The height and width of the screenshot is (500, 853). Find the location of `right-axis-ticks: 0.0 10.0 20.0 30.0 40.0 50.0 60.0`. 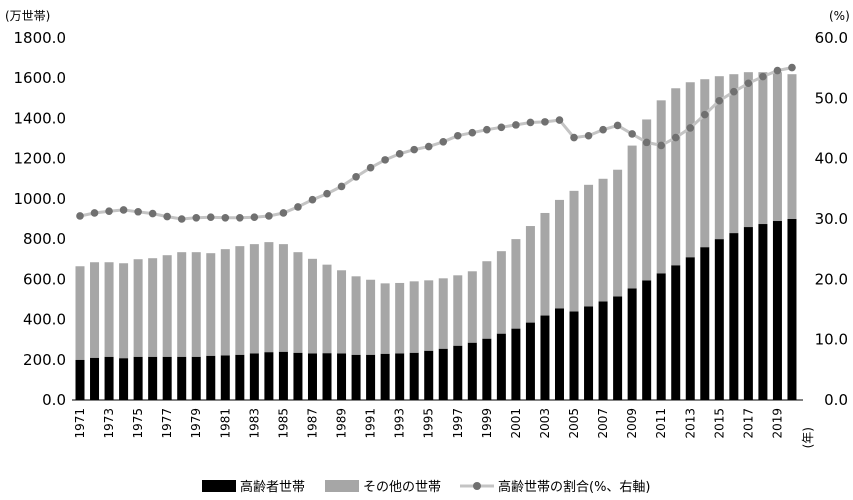

right-axis-ticks: 0.0 10.0 20.0 30.0 40.0 50.0 60.0 is located at coordinates (831, 219).